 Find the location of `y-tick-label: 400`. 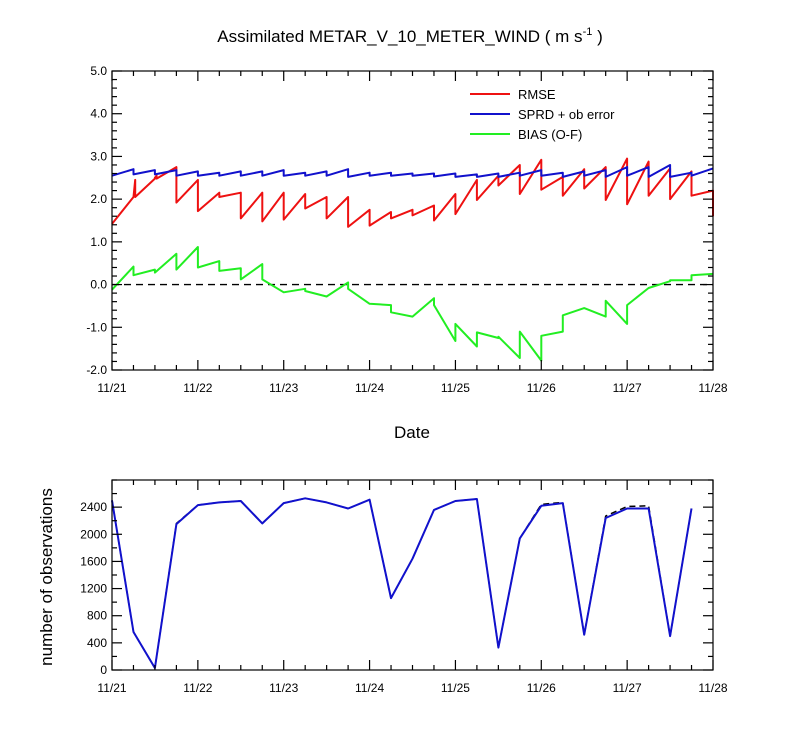

y-tick-label: 400 is located at coordinates (97, 643).